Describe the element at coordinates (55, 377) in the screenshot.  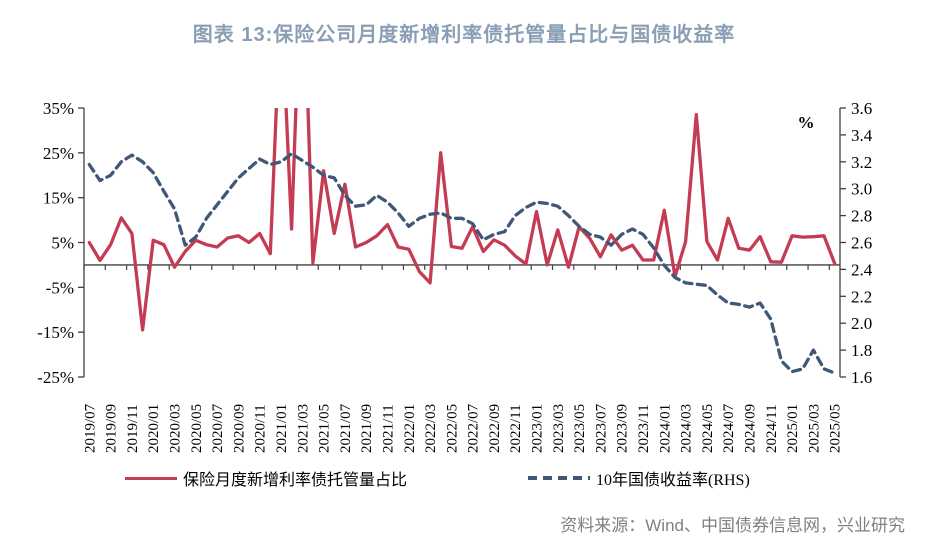
I see `left-axis-tick-label: -25%` at that location.